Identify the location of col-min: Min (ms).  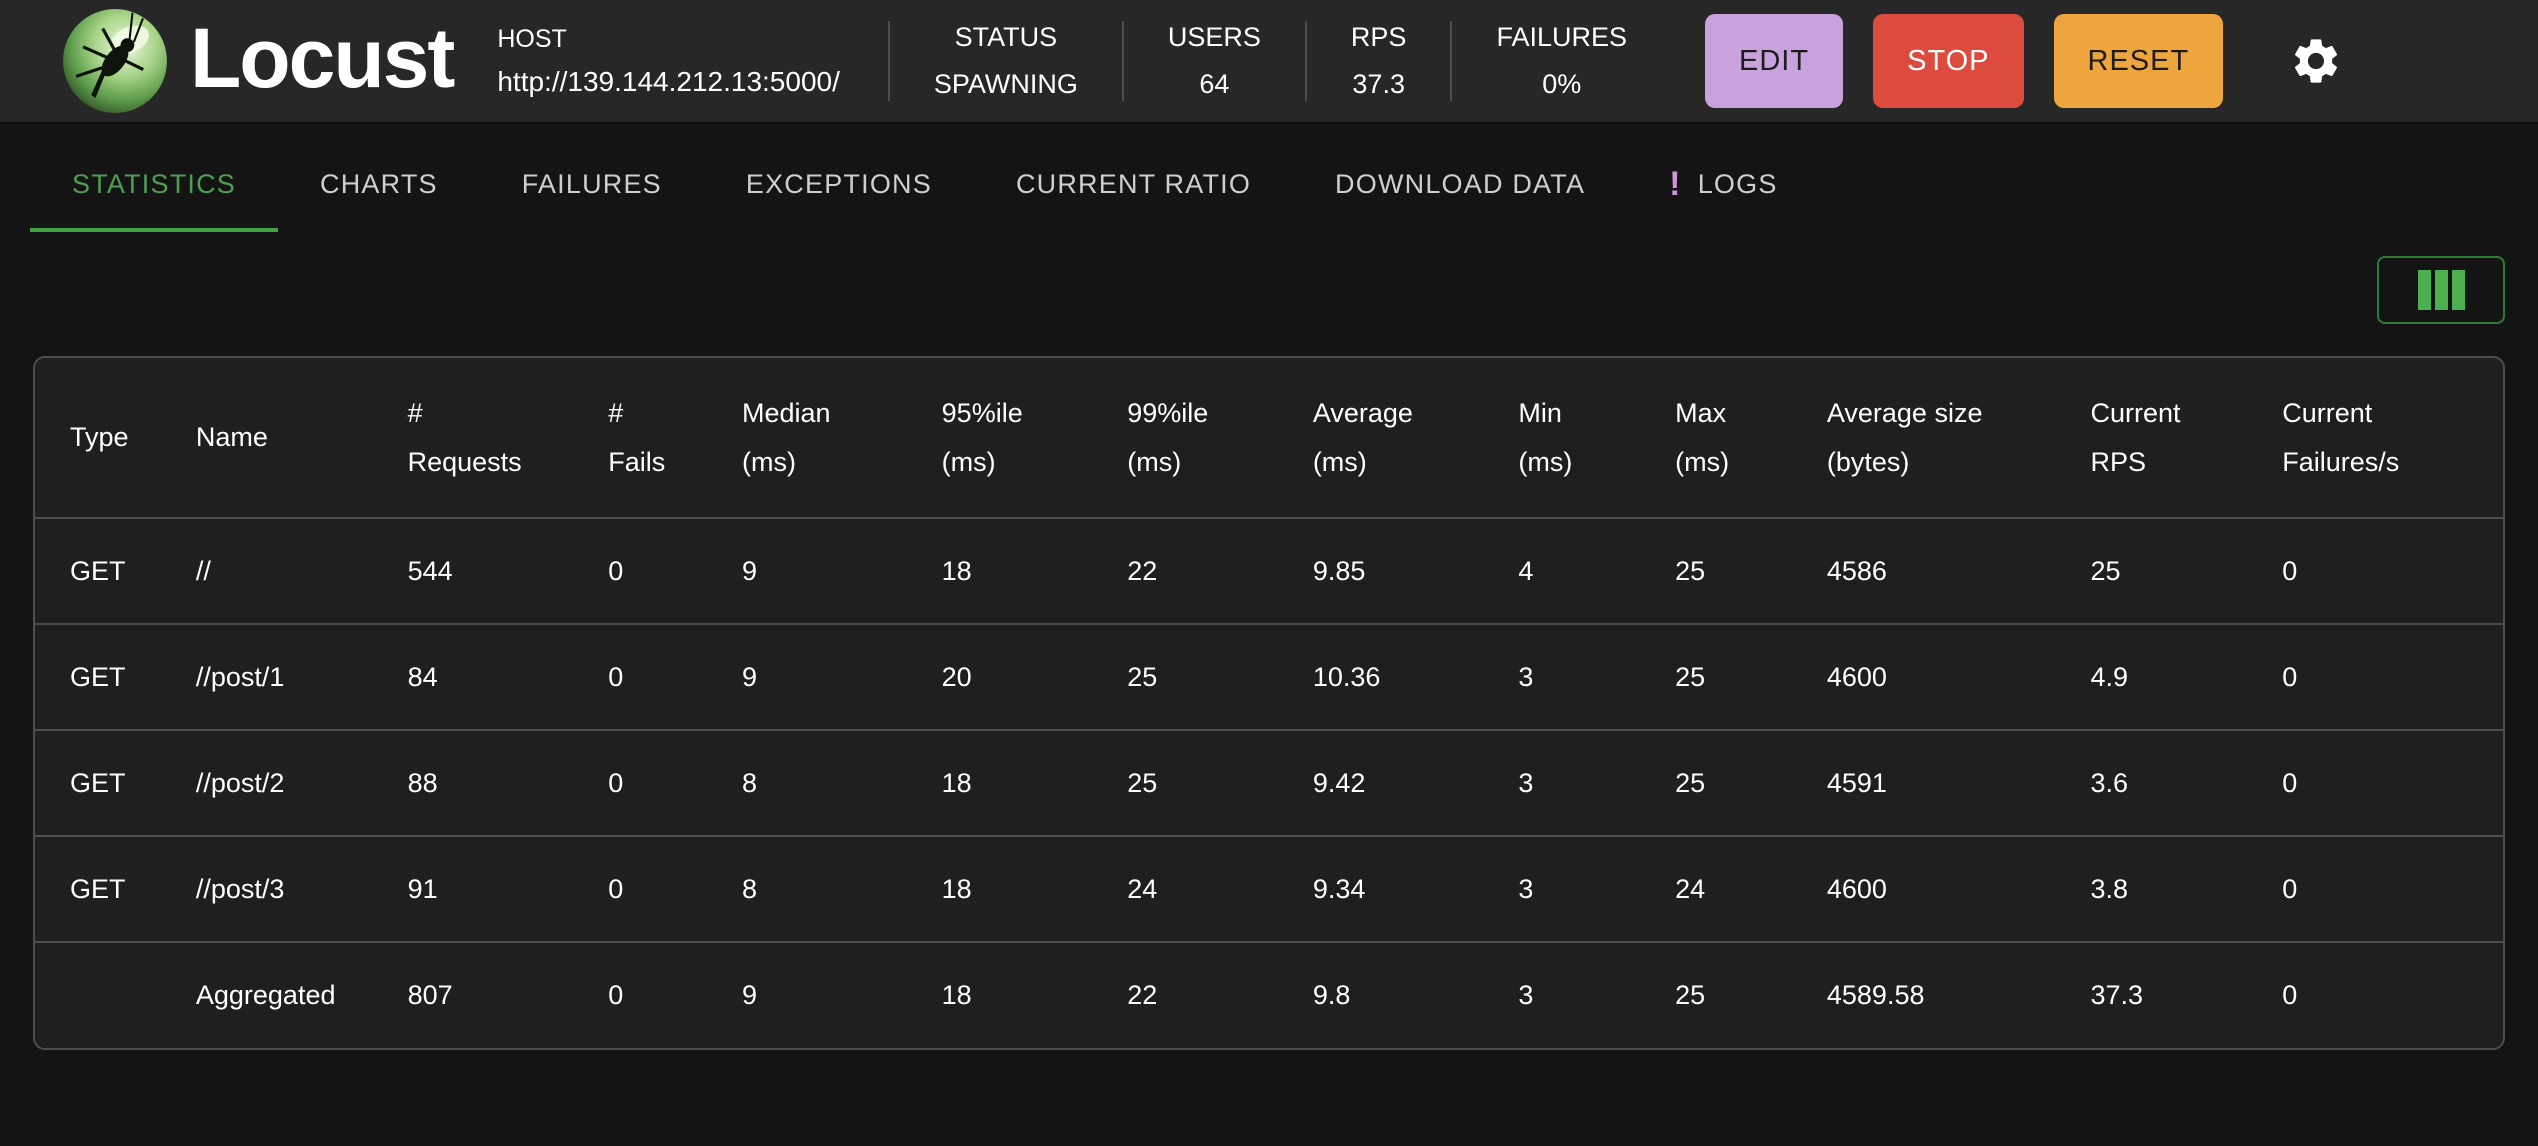
(1545, 437).